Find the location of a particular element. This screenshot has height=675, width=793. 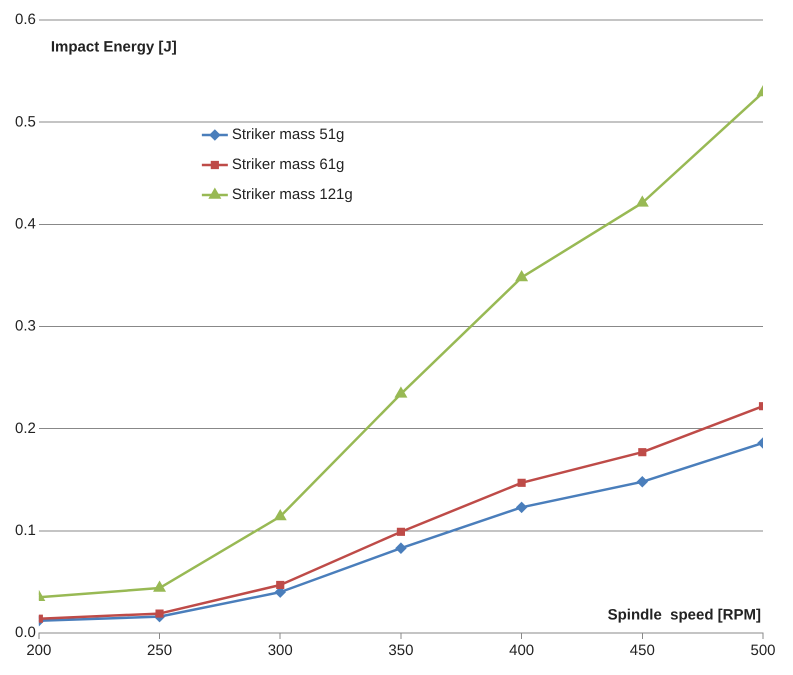

y-tick-label: 0.3 is located at coordinates (25, 326).